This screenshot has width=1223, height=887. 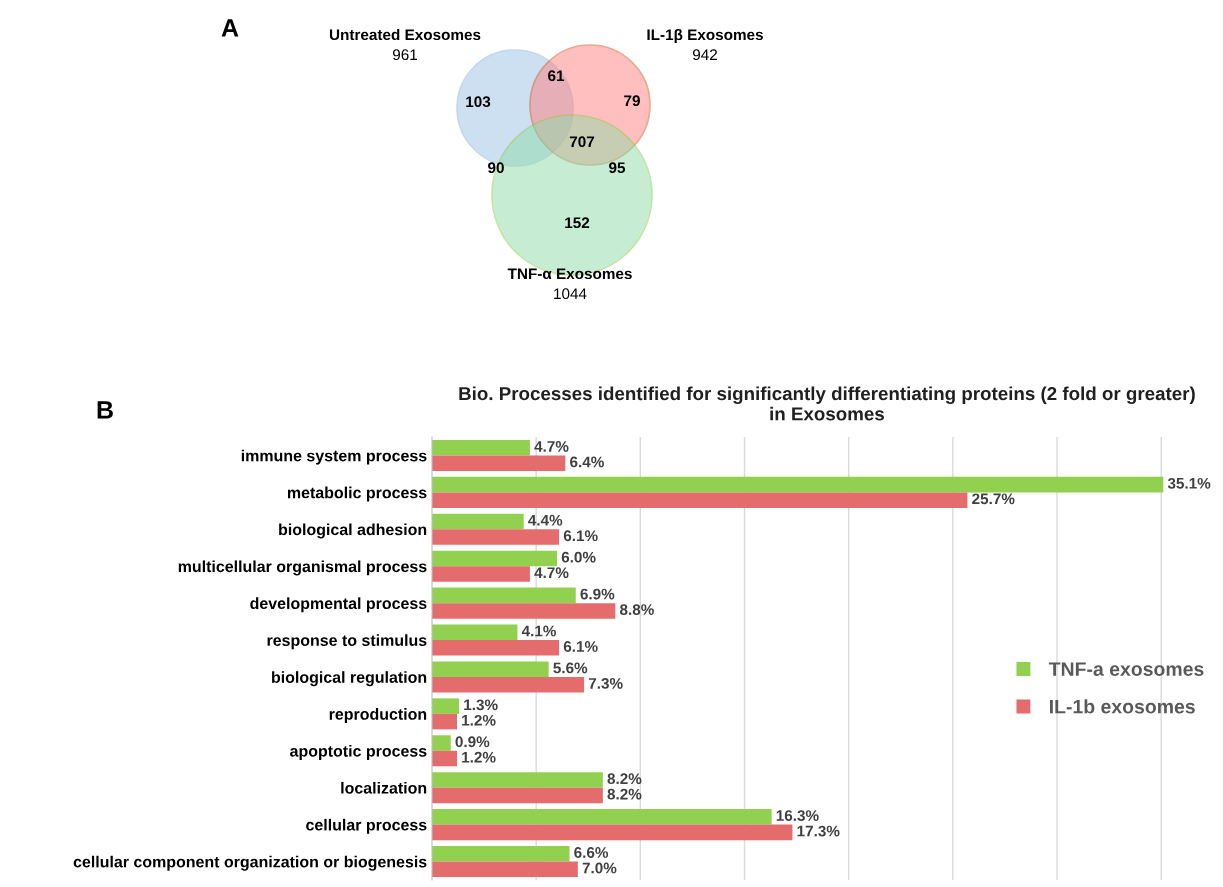 I want to click on legend-label: TNF-a exosomes, so click(x=1126, y=669).